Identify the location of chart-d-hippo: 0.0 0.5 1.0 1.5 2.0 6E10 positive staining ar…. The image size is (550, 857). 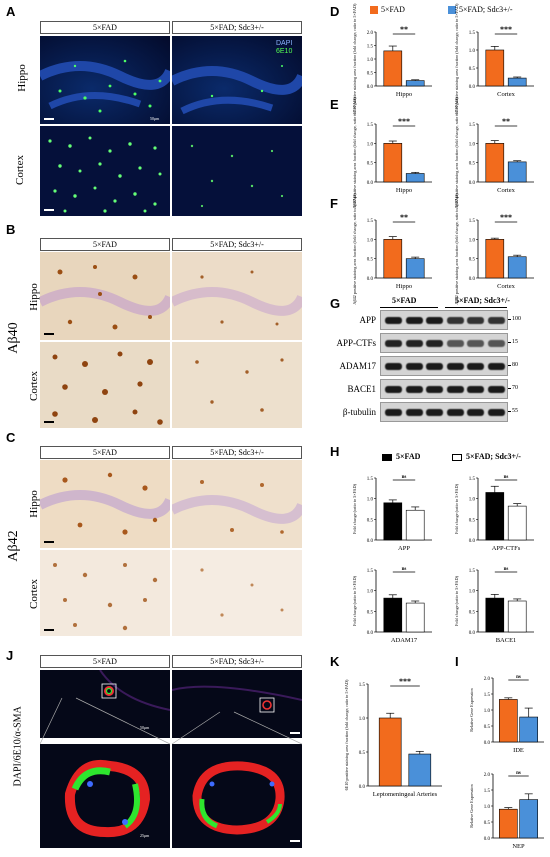
(392, 58).